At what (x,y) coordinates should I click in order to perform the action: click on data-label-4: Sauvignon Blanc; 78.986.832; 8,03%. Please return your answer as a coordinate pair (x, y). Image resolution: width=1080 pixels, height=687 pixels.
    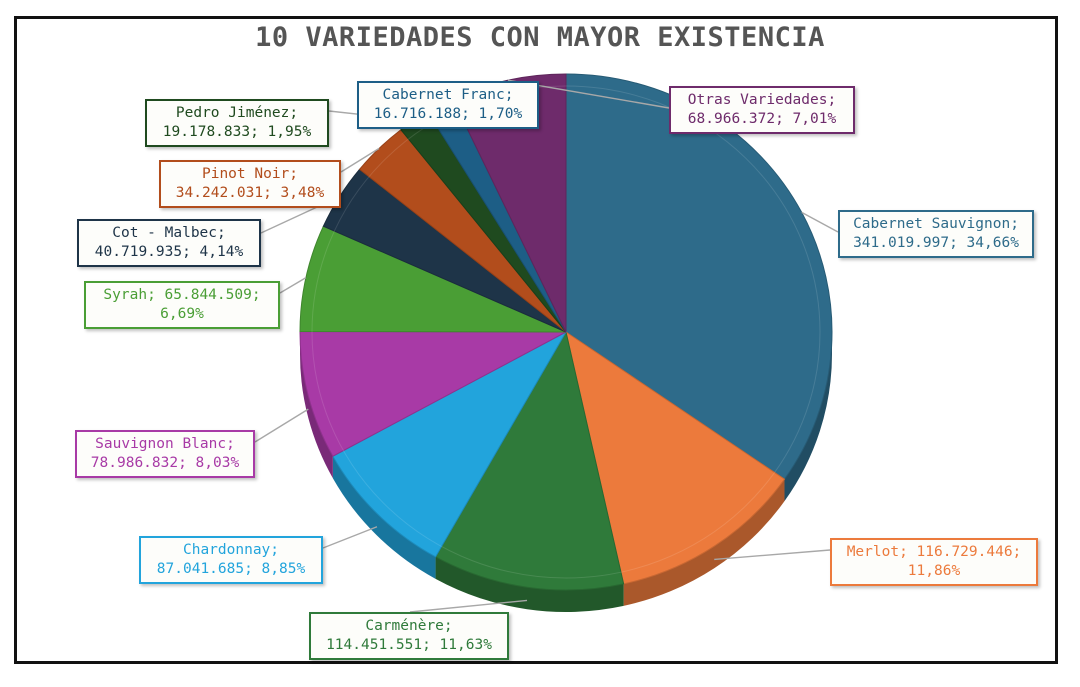
    Looking at the image, I should click on (165, 454).